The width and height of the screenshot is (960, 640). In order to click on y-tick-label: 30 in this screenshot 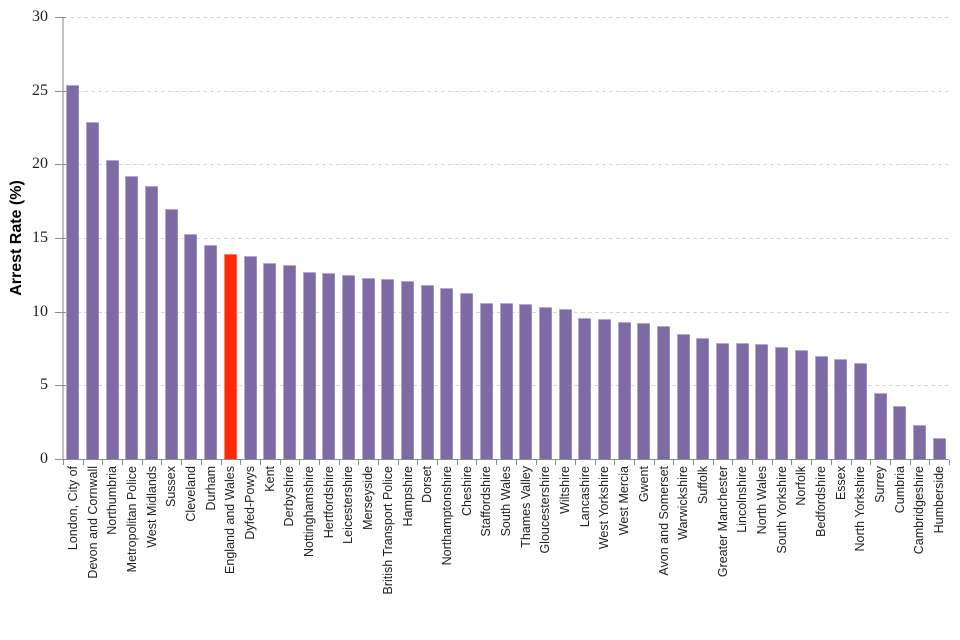, I will do `click(40, 16)`.